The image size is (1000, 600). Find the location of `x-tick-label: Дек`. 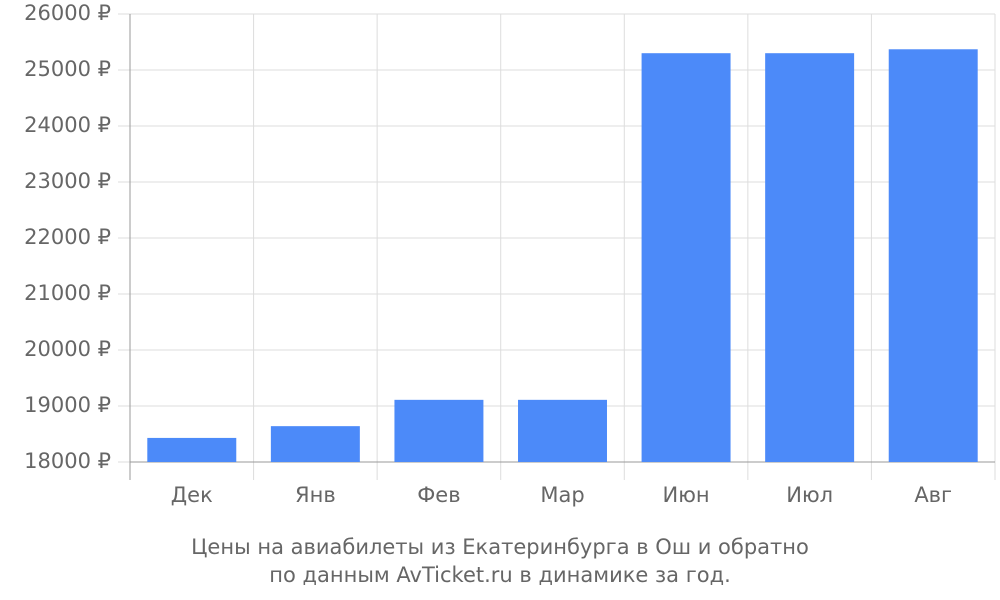

x-tick-label: Дек is located at coordinates (192, 495).